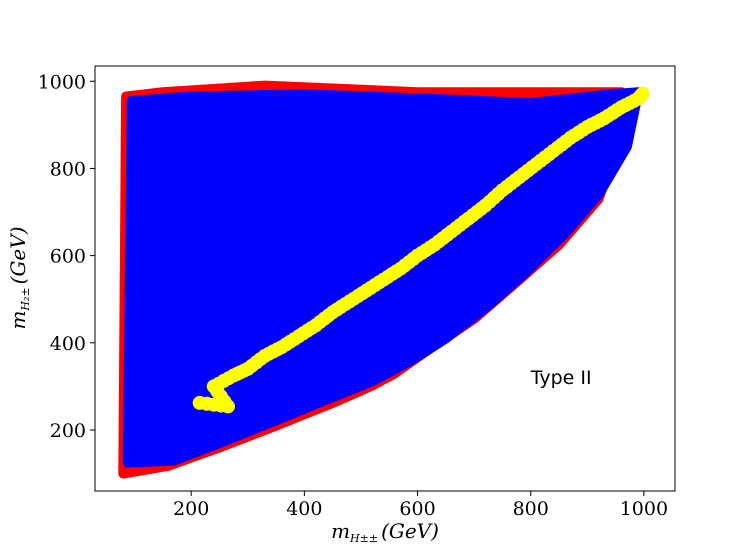 This screenshot has height=550, width=750. Describe the element at coordinates (25, 299) in the screenshot. I see `y-axis-label-sub: H₂±` at that location.